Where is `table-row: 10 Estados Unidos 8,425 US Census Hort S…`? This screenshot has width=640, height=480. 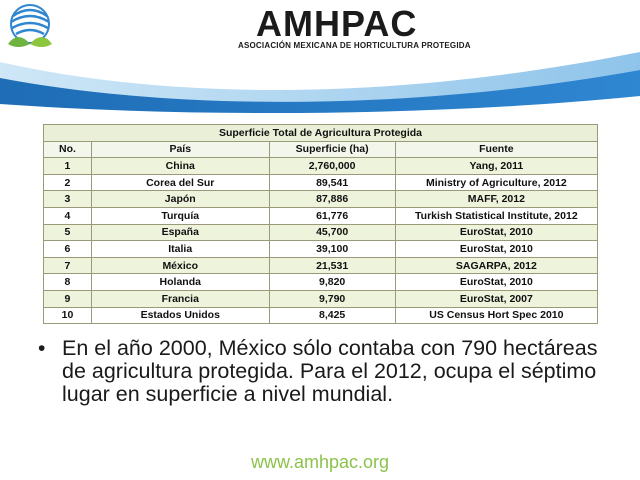 table-row: 10 Estados Unidos 8,425 US Census Hort S… is located at coordinates (321, 315).